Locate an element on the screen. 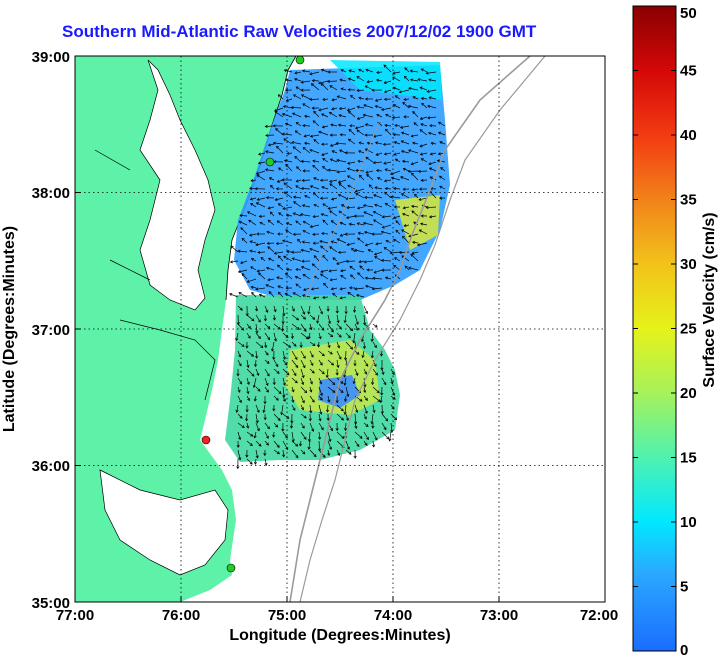 The width and height of the screenshot is (724, 659). colorbar-label: Surface Velocity (cm/s) is located at coordinates (709, 299).